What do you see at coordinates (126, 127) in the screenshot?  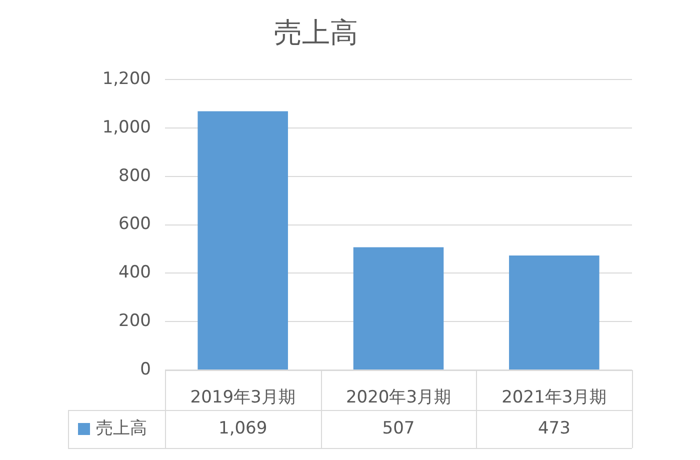 I see `y-tick-label: 1,000` at bounding box center [126, 127].